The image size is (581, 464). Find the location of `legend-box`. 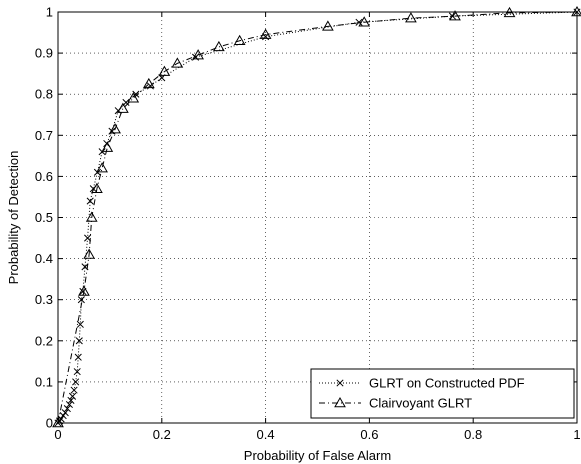

legend-box is located at coordinates (442, 393).